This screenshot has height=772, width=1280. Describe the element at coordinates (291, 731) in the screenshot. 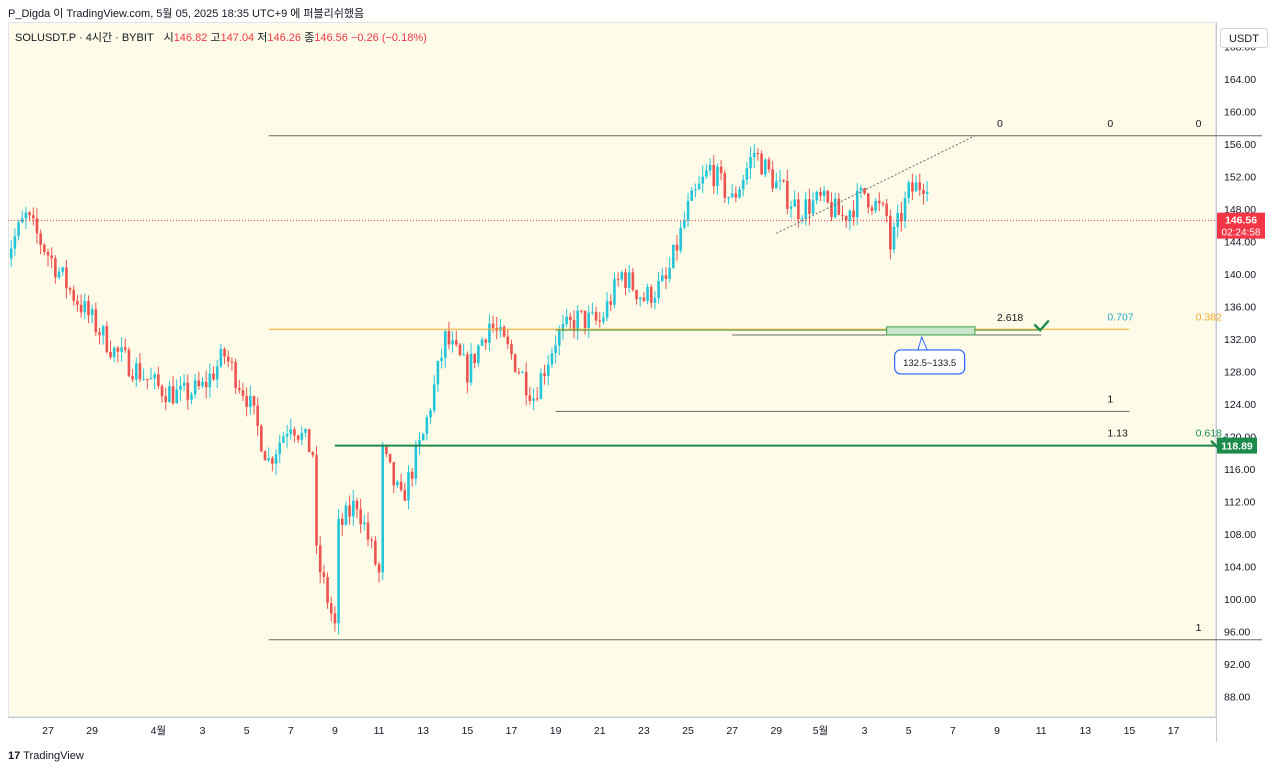

I see `time-tick-label: 7` at that location.